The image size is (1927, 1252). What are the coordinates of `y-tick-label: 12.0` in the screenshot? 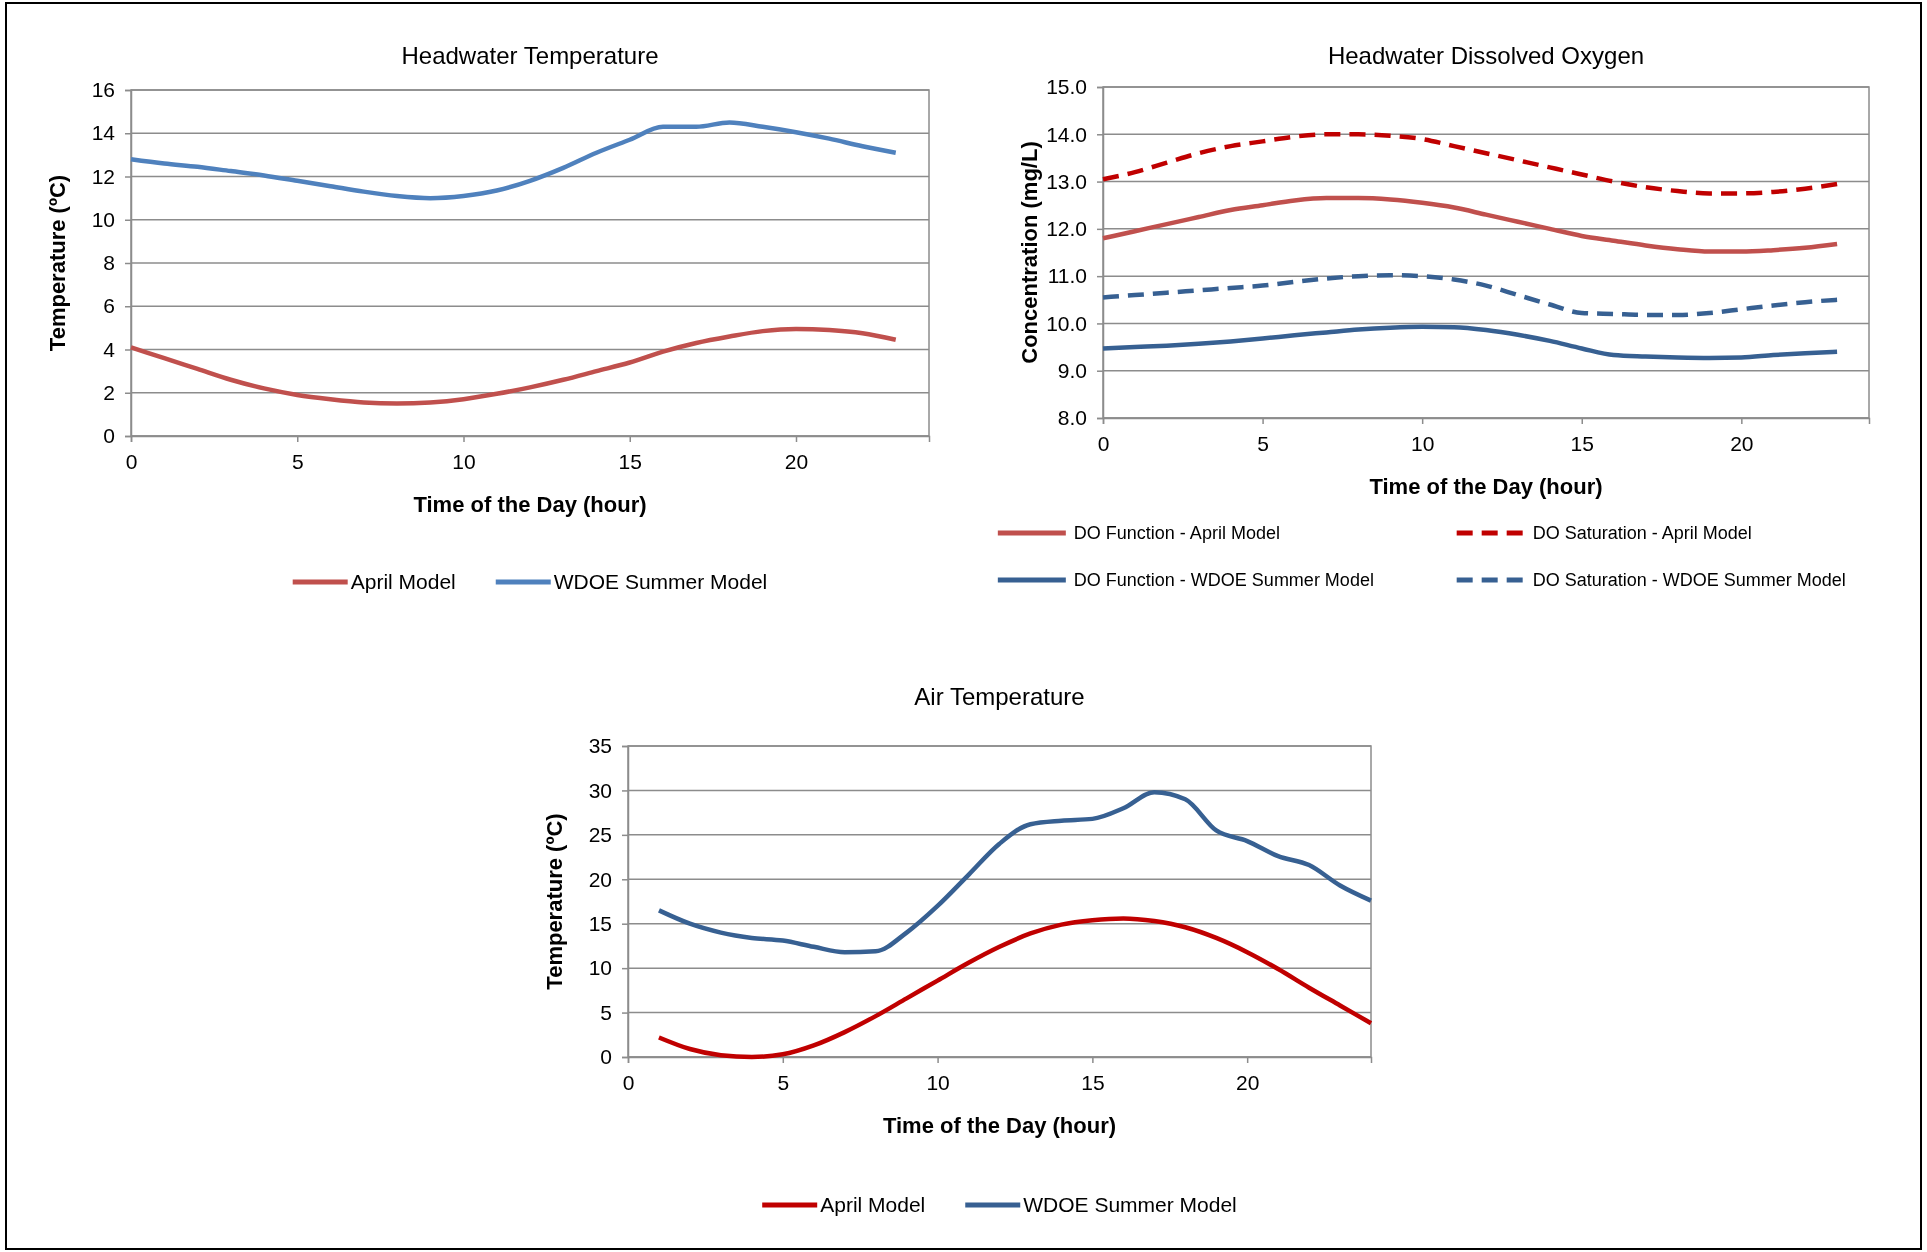 It's located at (1066, 229).